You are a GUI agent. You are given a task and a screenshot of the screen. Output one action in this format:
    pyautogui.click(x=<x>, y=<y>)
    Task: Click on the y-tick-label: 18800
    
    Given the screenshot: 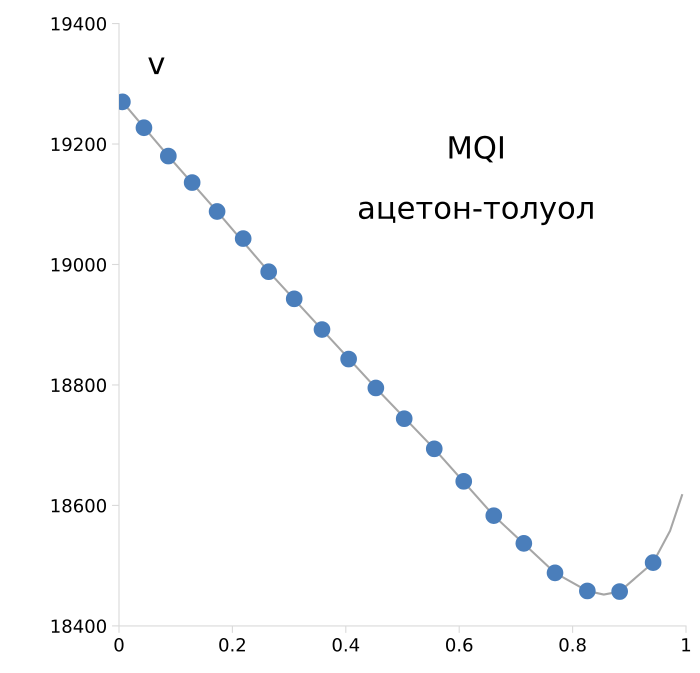 What is the action you would take?
    pyautogui.click(x=79, y=385)
    